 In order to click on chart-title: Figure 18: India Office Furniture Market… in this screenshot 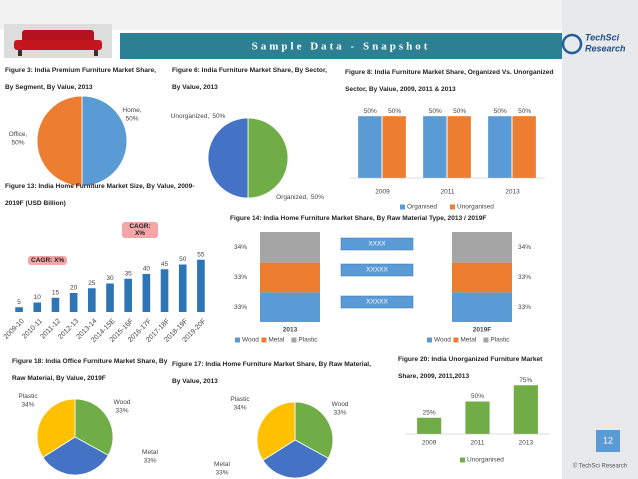, I will do `click(90, 370)`.